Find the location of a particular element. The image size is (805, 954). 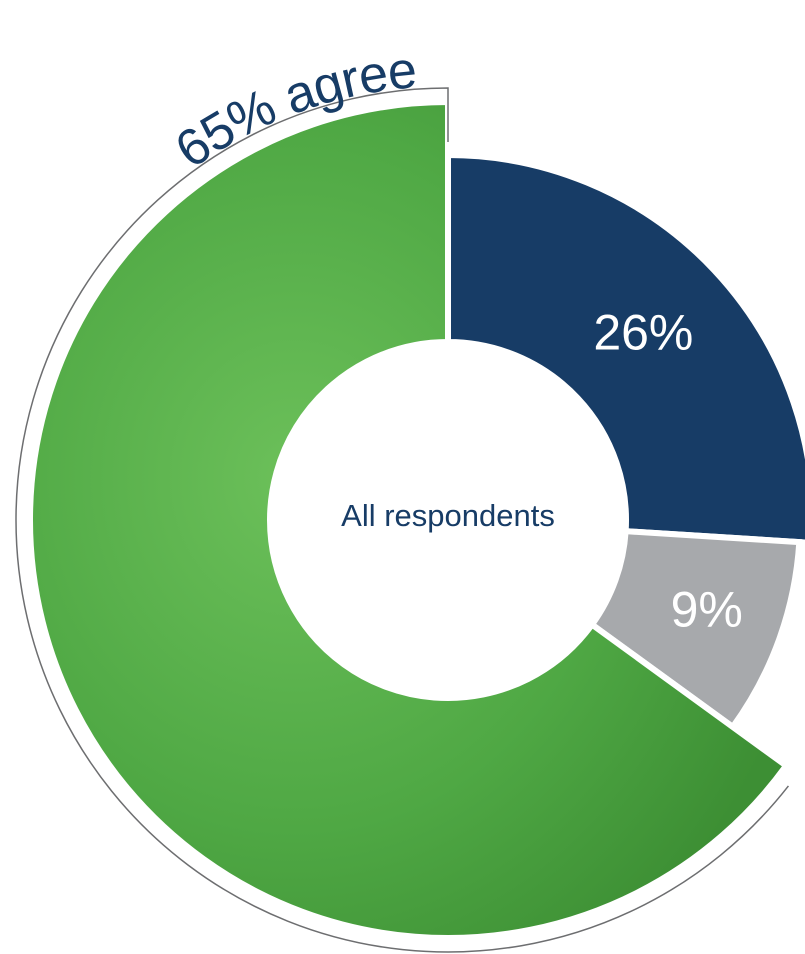

center-label: All respondents is located at coordinates (448, 515).